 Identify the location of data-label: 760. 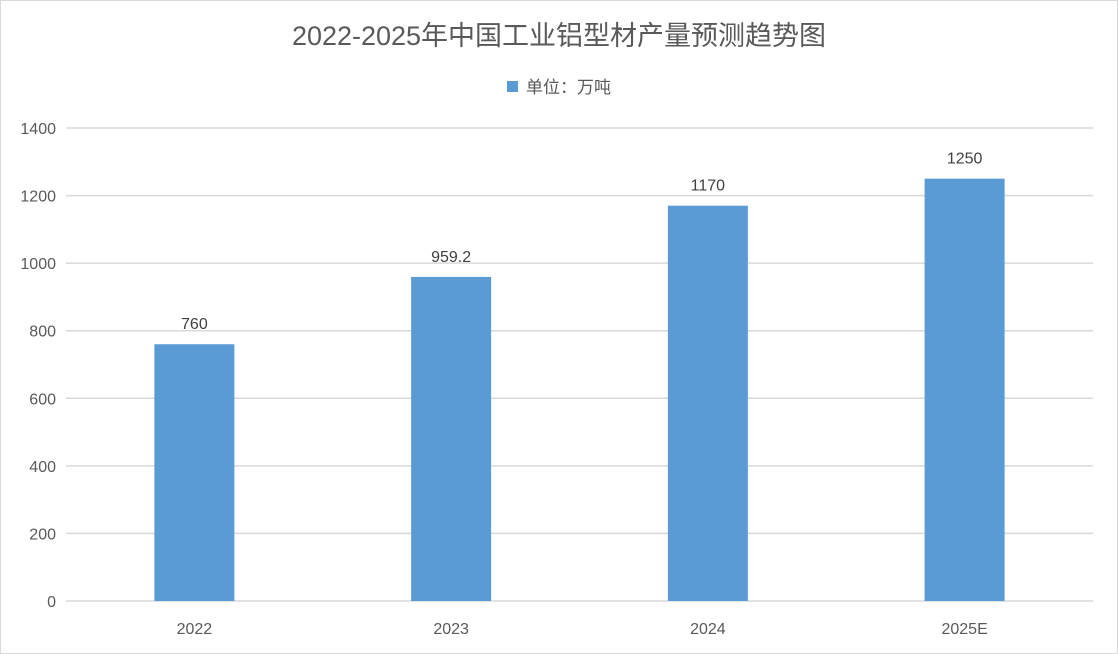
(194, 324).